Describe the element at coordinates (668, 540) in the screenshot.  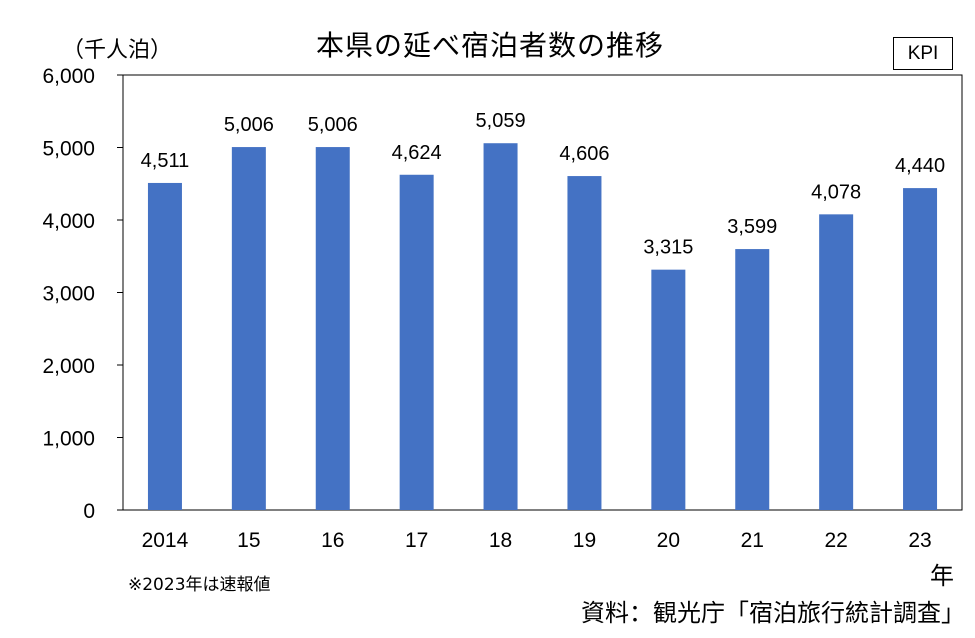
I see `x-tick-label: 20` at that location.